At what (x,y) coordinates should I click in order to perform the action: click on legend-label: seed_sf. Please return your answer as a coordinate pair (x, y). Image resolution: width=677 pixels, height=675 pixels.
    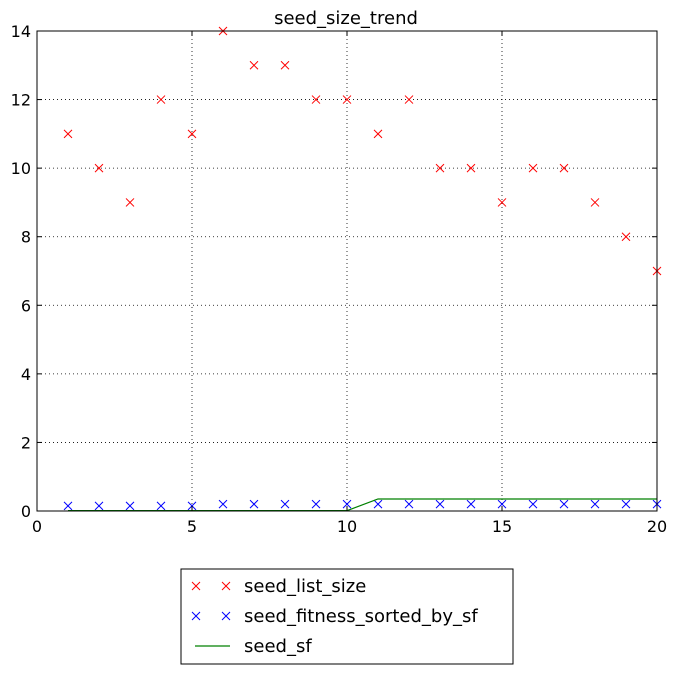
    Looking at the image, I should click on (278, 646).